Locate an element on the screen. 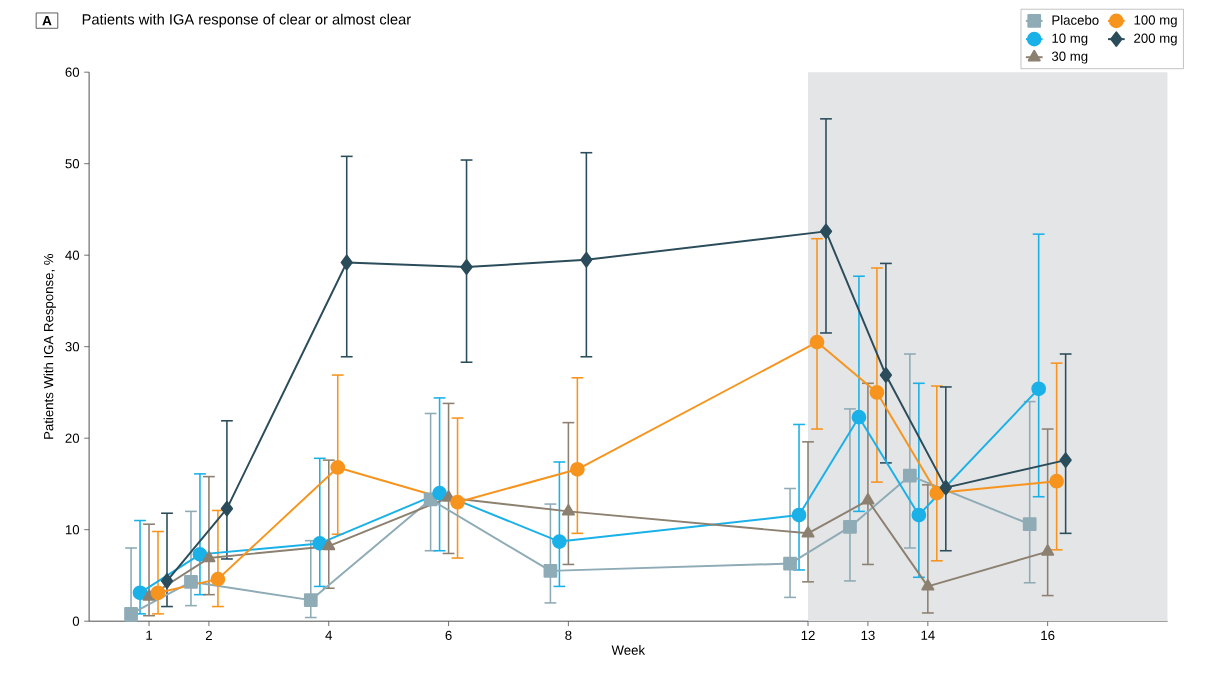  x-tick-label: 1 is located at coordinates (149, 635).